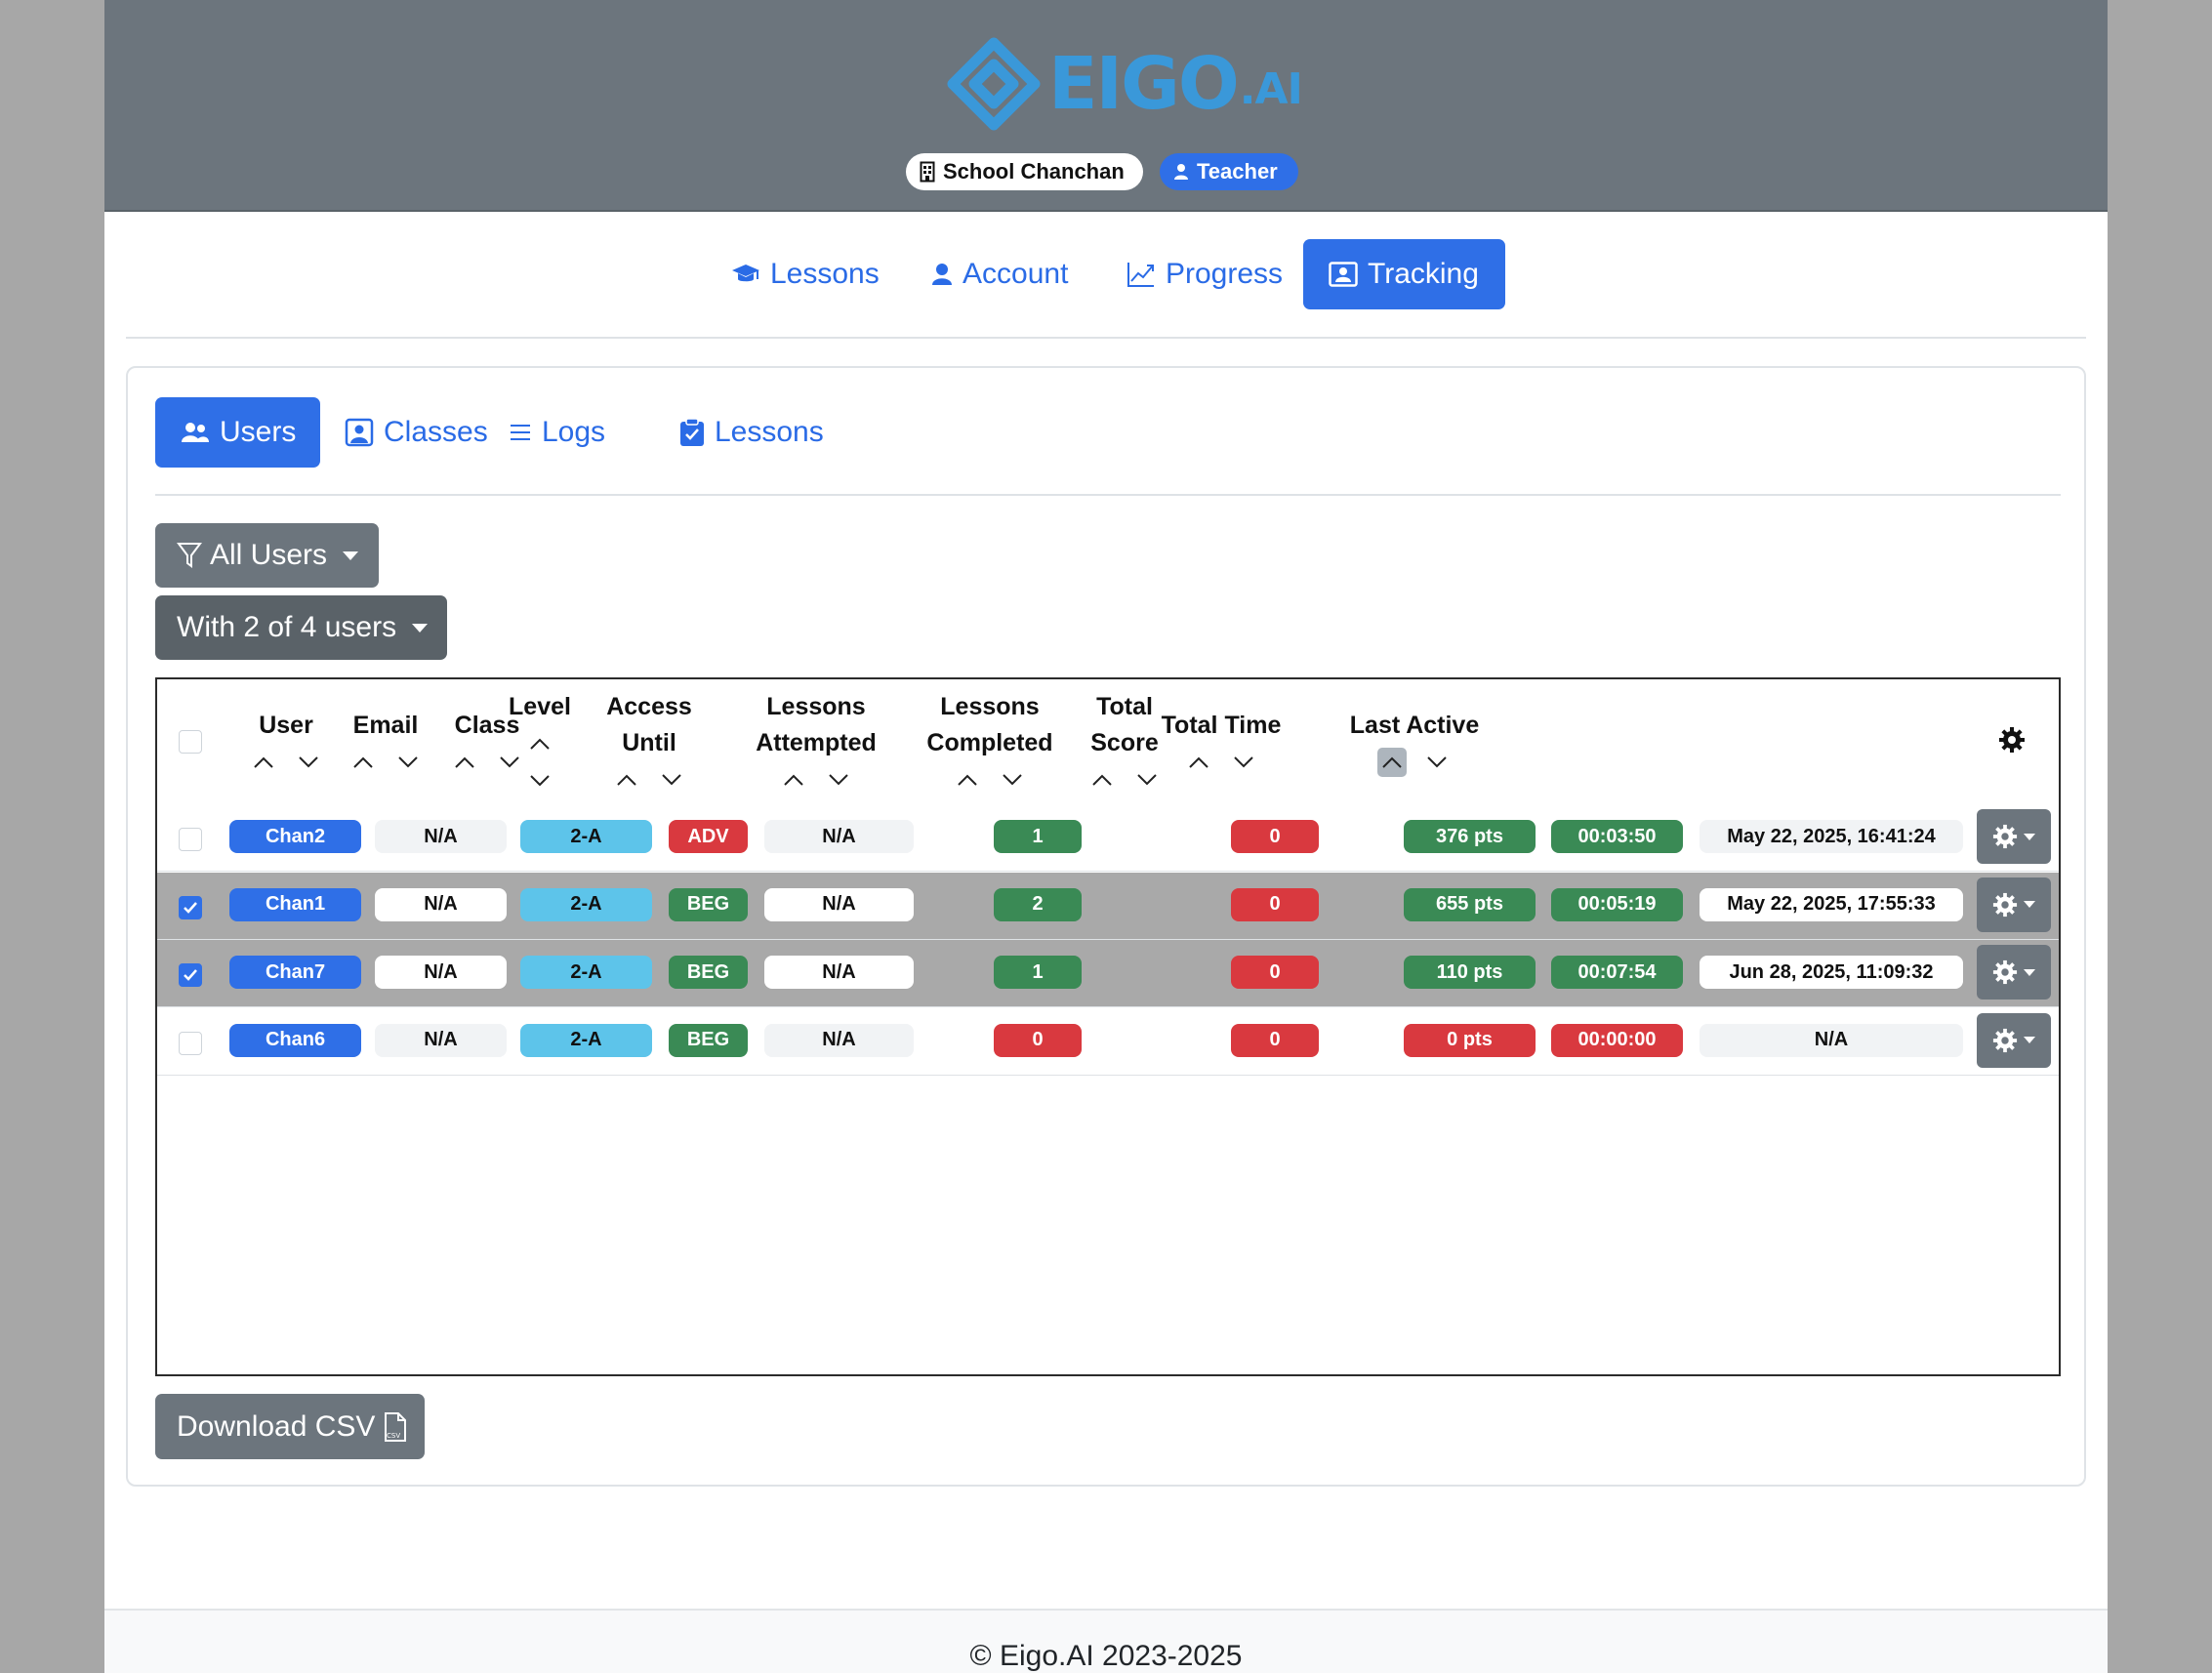  I want to click on attempted-badge: 0, so click(1038, 1040).